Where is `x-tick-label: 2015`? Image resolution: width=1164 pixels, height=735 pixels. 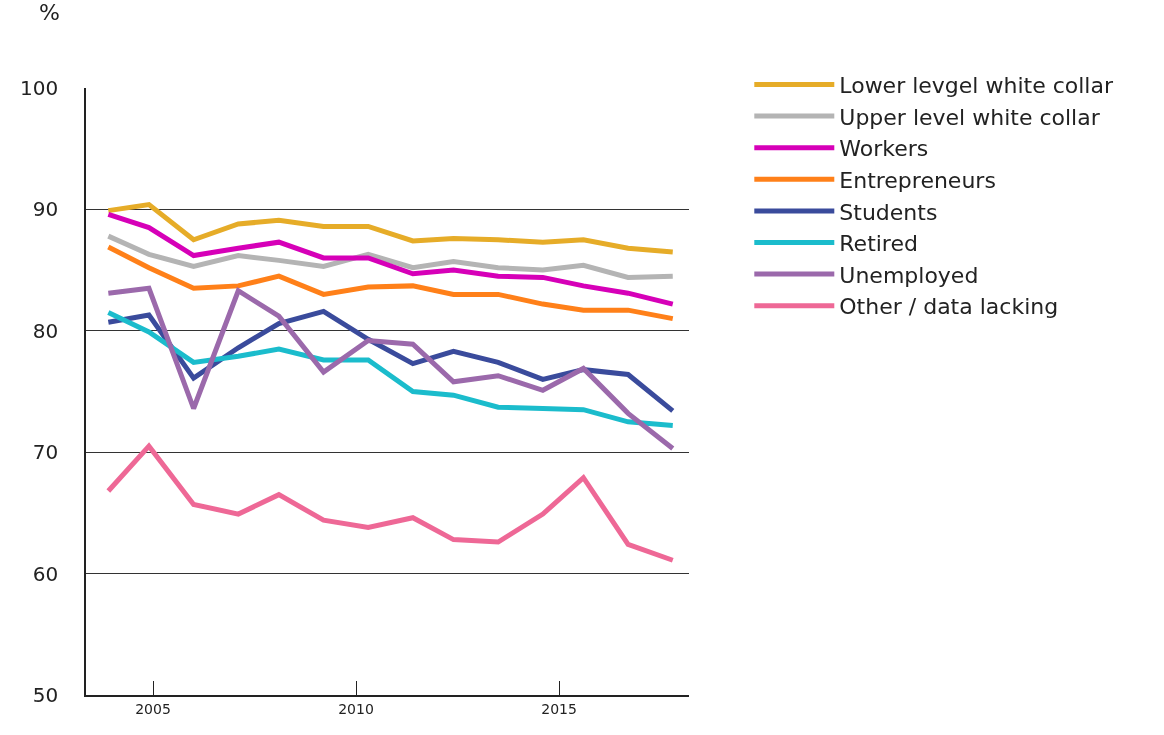 x-tick-label: 2015 is located at coordinates (559, 708).